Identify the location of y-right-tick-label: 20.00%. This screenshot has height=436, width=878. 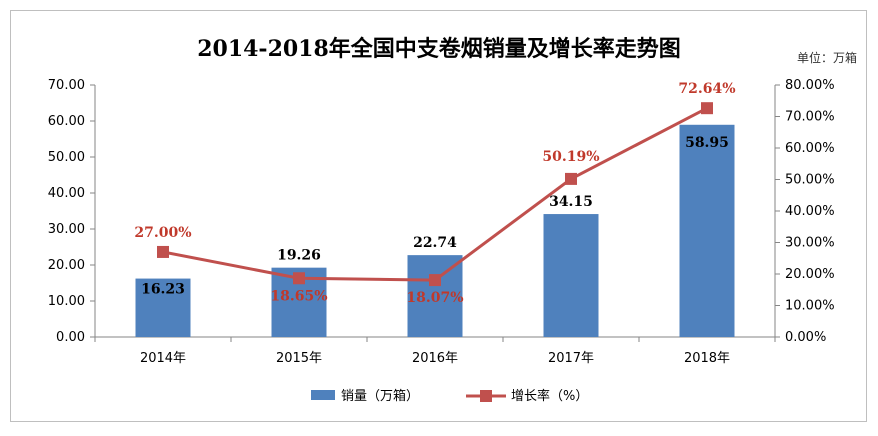
(810, 274).